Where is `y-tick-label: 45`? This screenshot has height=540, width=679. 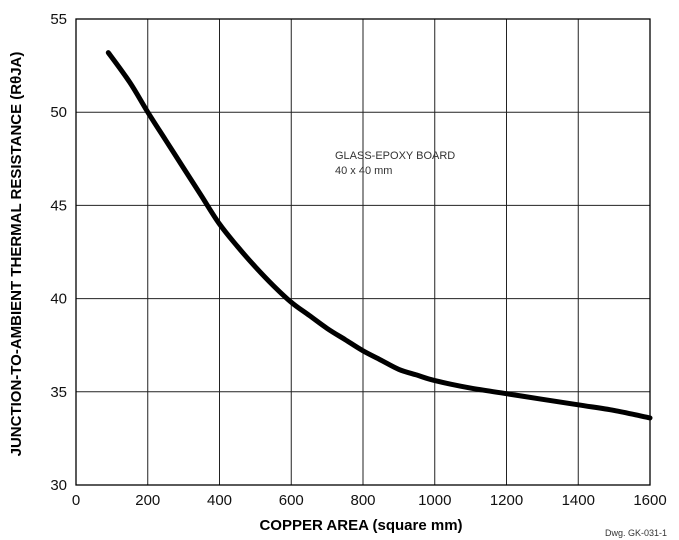
y-tick-label: 45 is located at coordinates (58, 205).